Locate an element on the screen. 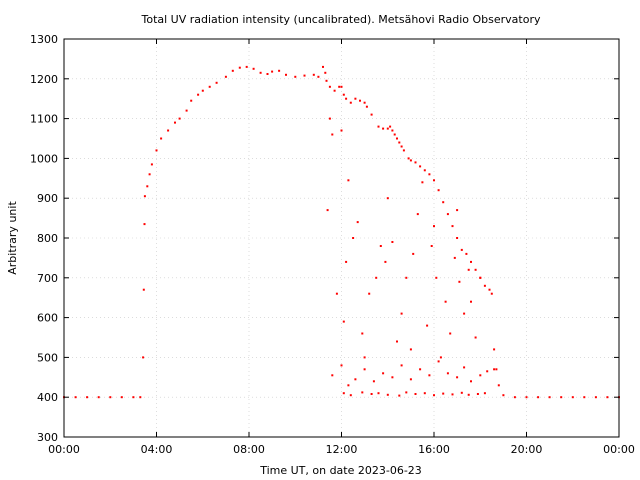 The width and height of the screenshot is (640, 480). y-tick-label: 600 is located at coordinates (47, 318).